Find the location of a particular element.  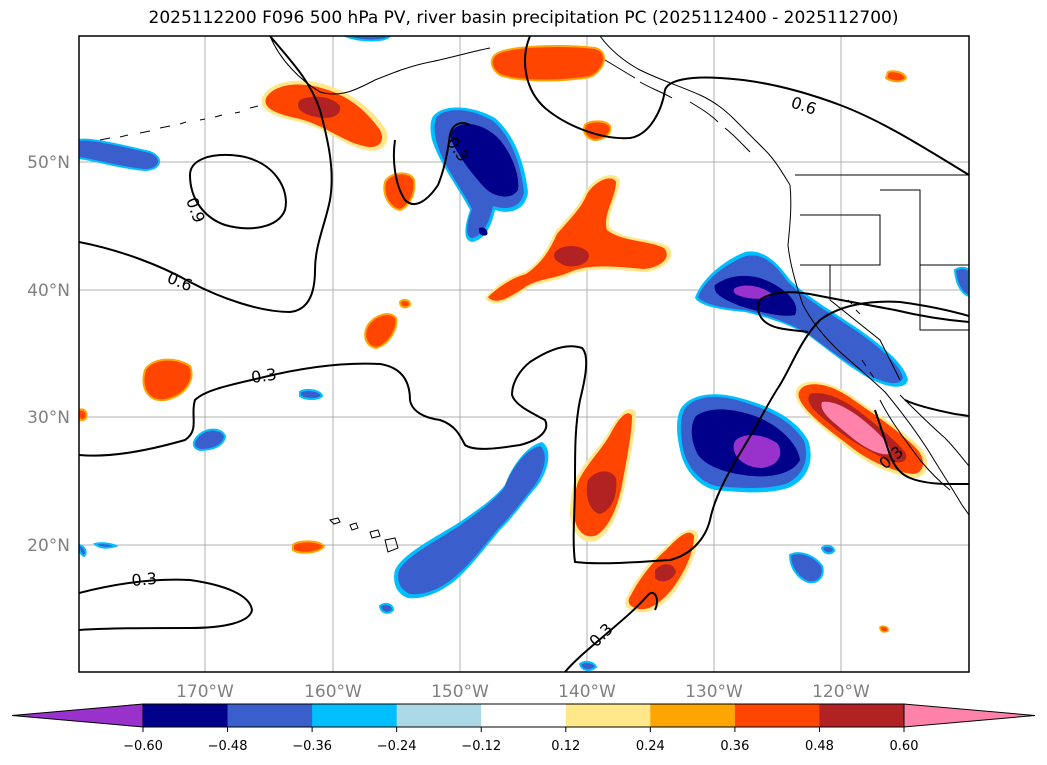

colorbar-tick-label: 0.12 is located at coordinates (565, 746).